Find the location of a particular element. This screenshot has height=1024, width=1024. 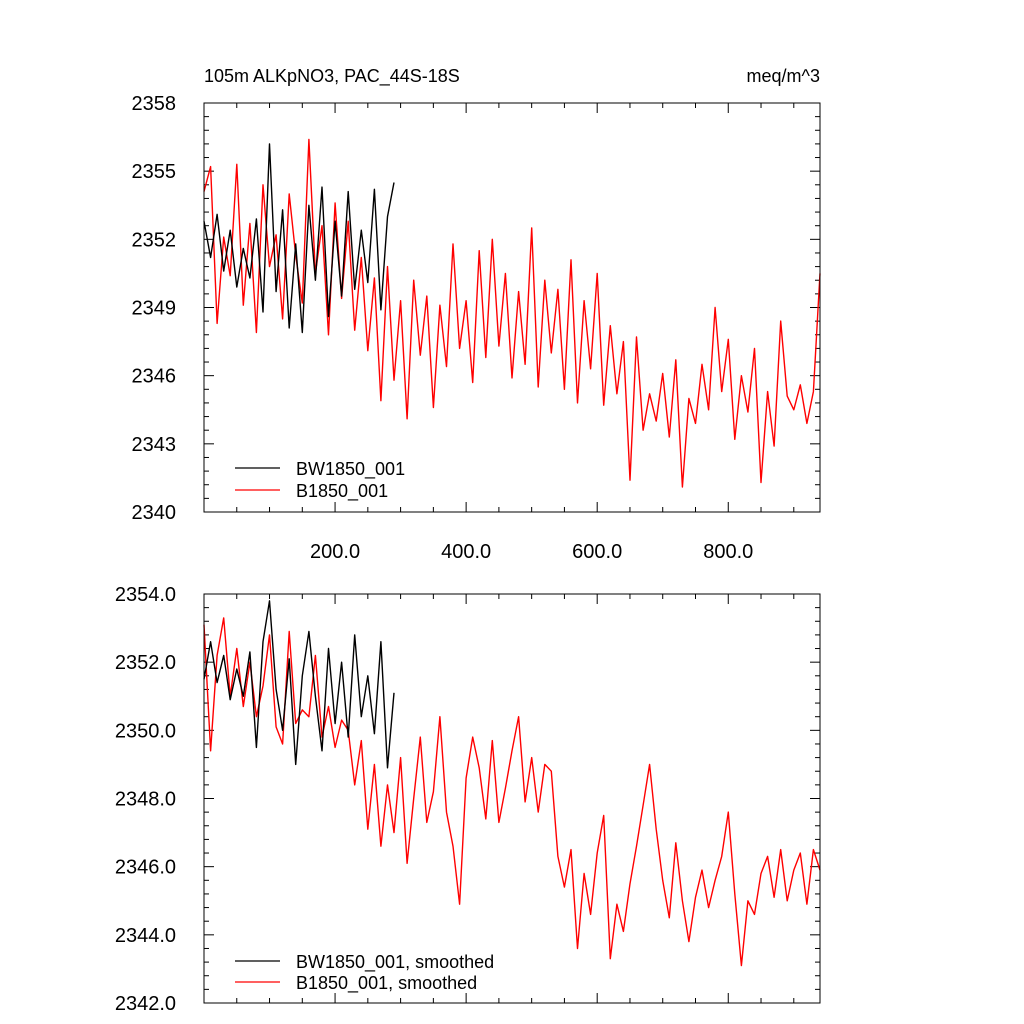

bottom-ytick-label: 2352.0 is located at coordinates (145, 663).